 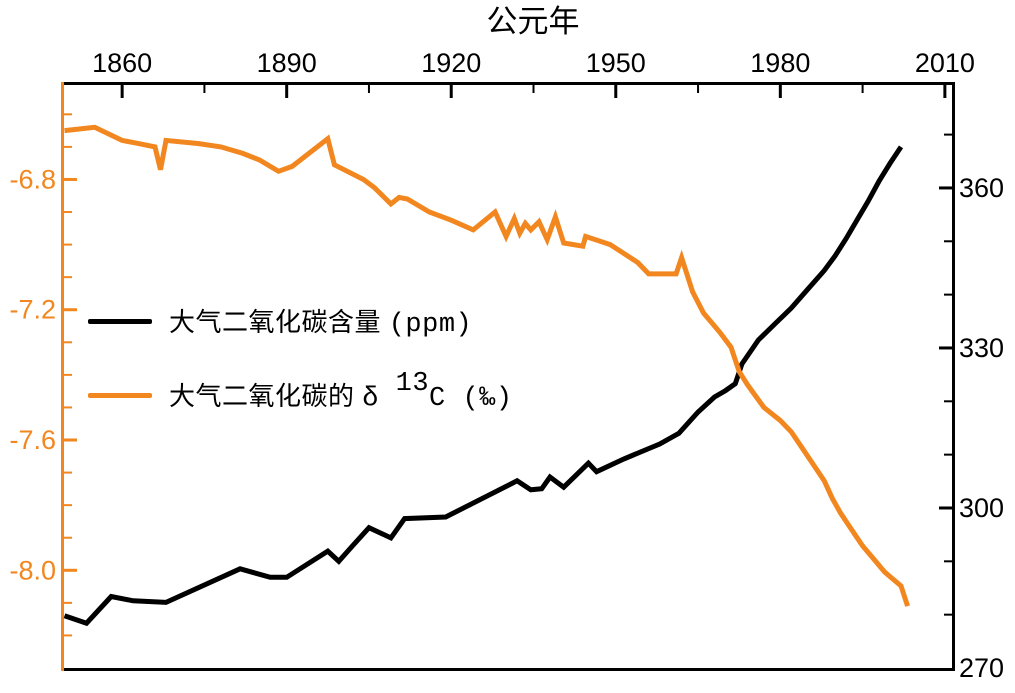 I want to click on d13c-legend-label: 大气二氧化碳的 δ 13C (‰), so click(x=341, y=391).